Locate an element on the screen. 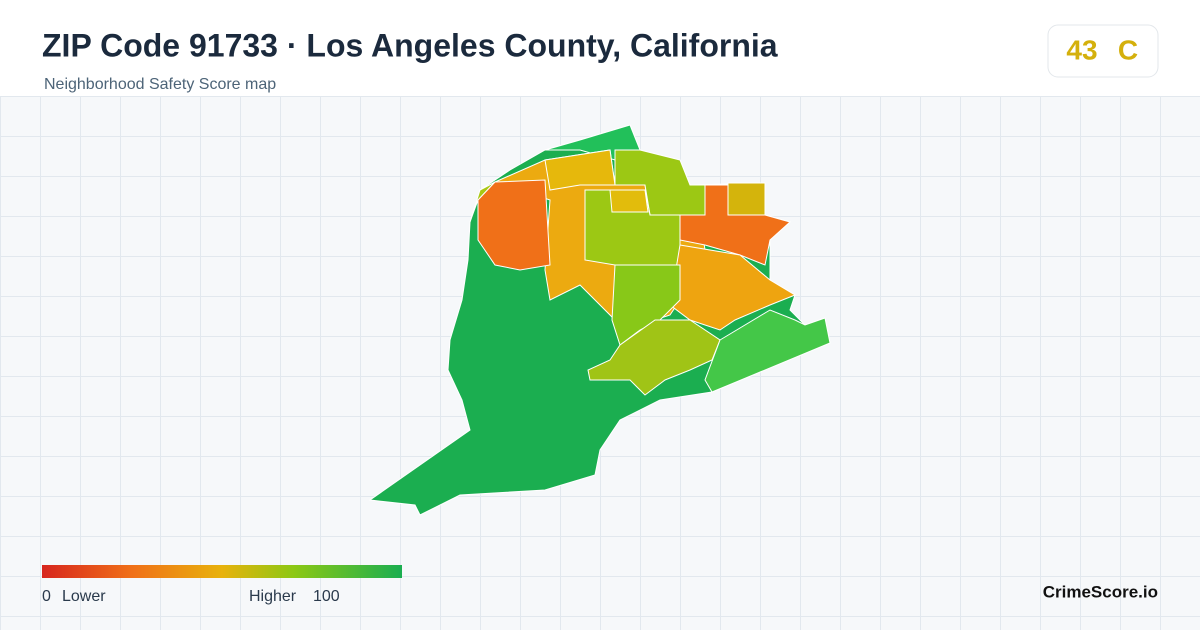 This screenshot has width=1200, height=630. legend-max: 100 is located at coordinates (326, 596).